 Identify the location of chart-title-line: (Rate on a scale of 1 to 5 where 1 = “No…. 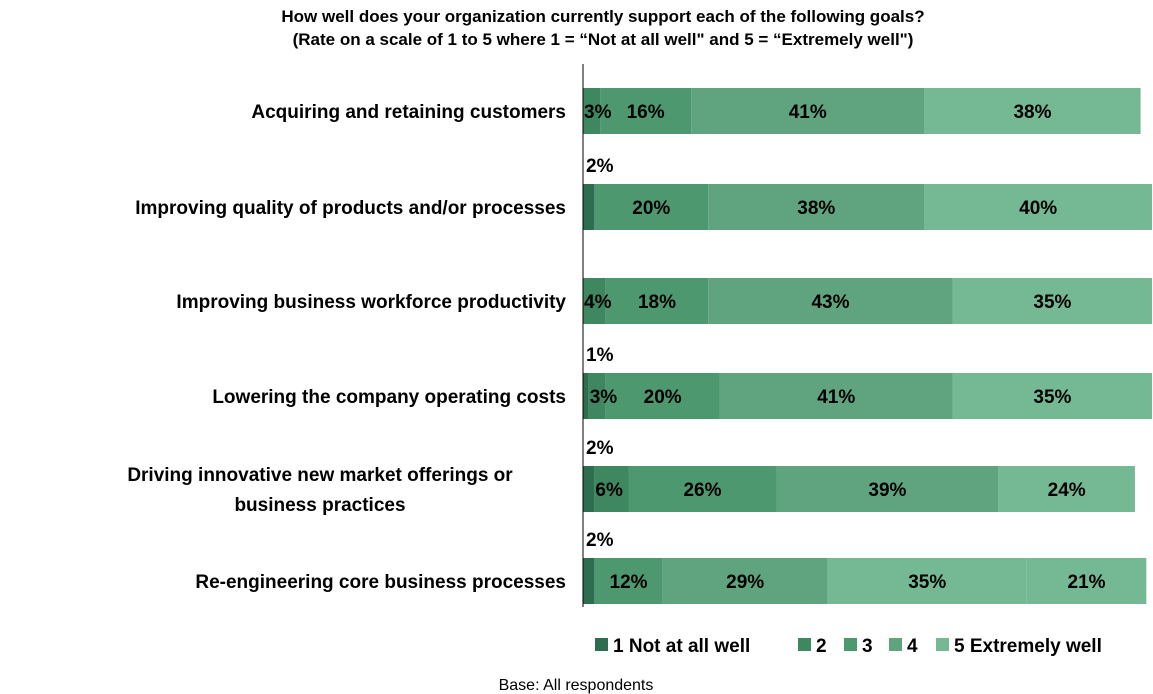
(603, 39).